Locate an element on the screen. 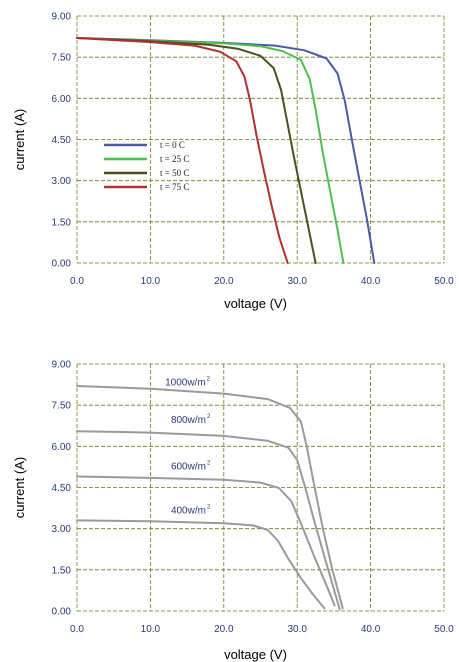 This screenshot has width=459, height=662. legend-label: t = 0 C is located at coordinates (172, 145).